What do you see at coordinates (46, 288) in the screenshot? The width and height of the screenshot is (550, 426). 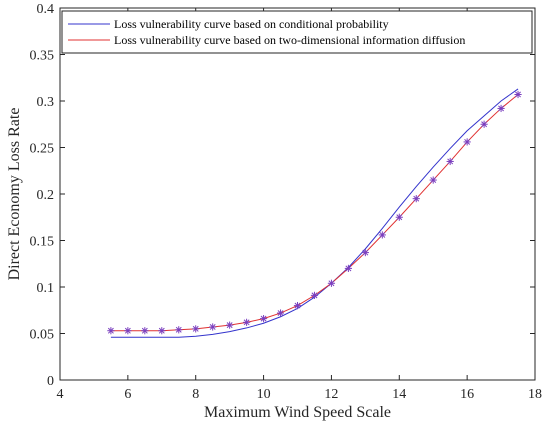 I see `y-tick-label: 0.1` at bounding box center [46, 288].